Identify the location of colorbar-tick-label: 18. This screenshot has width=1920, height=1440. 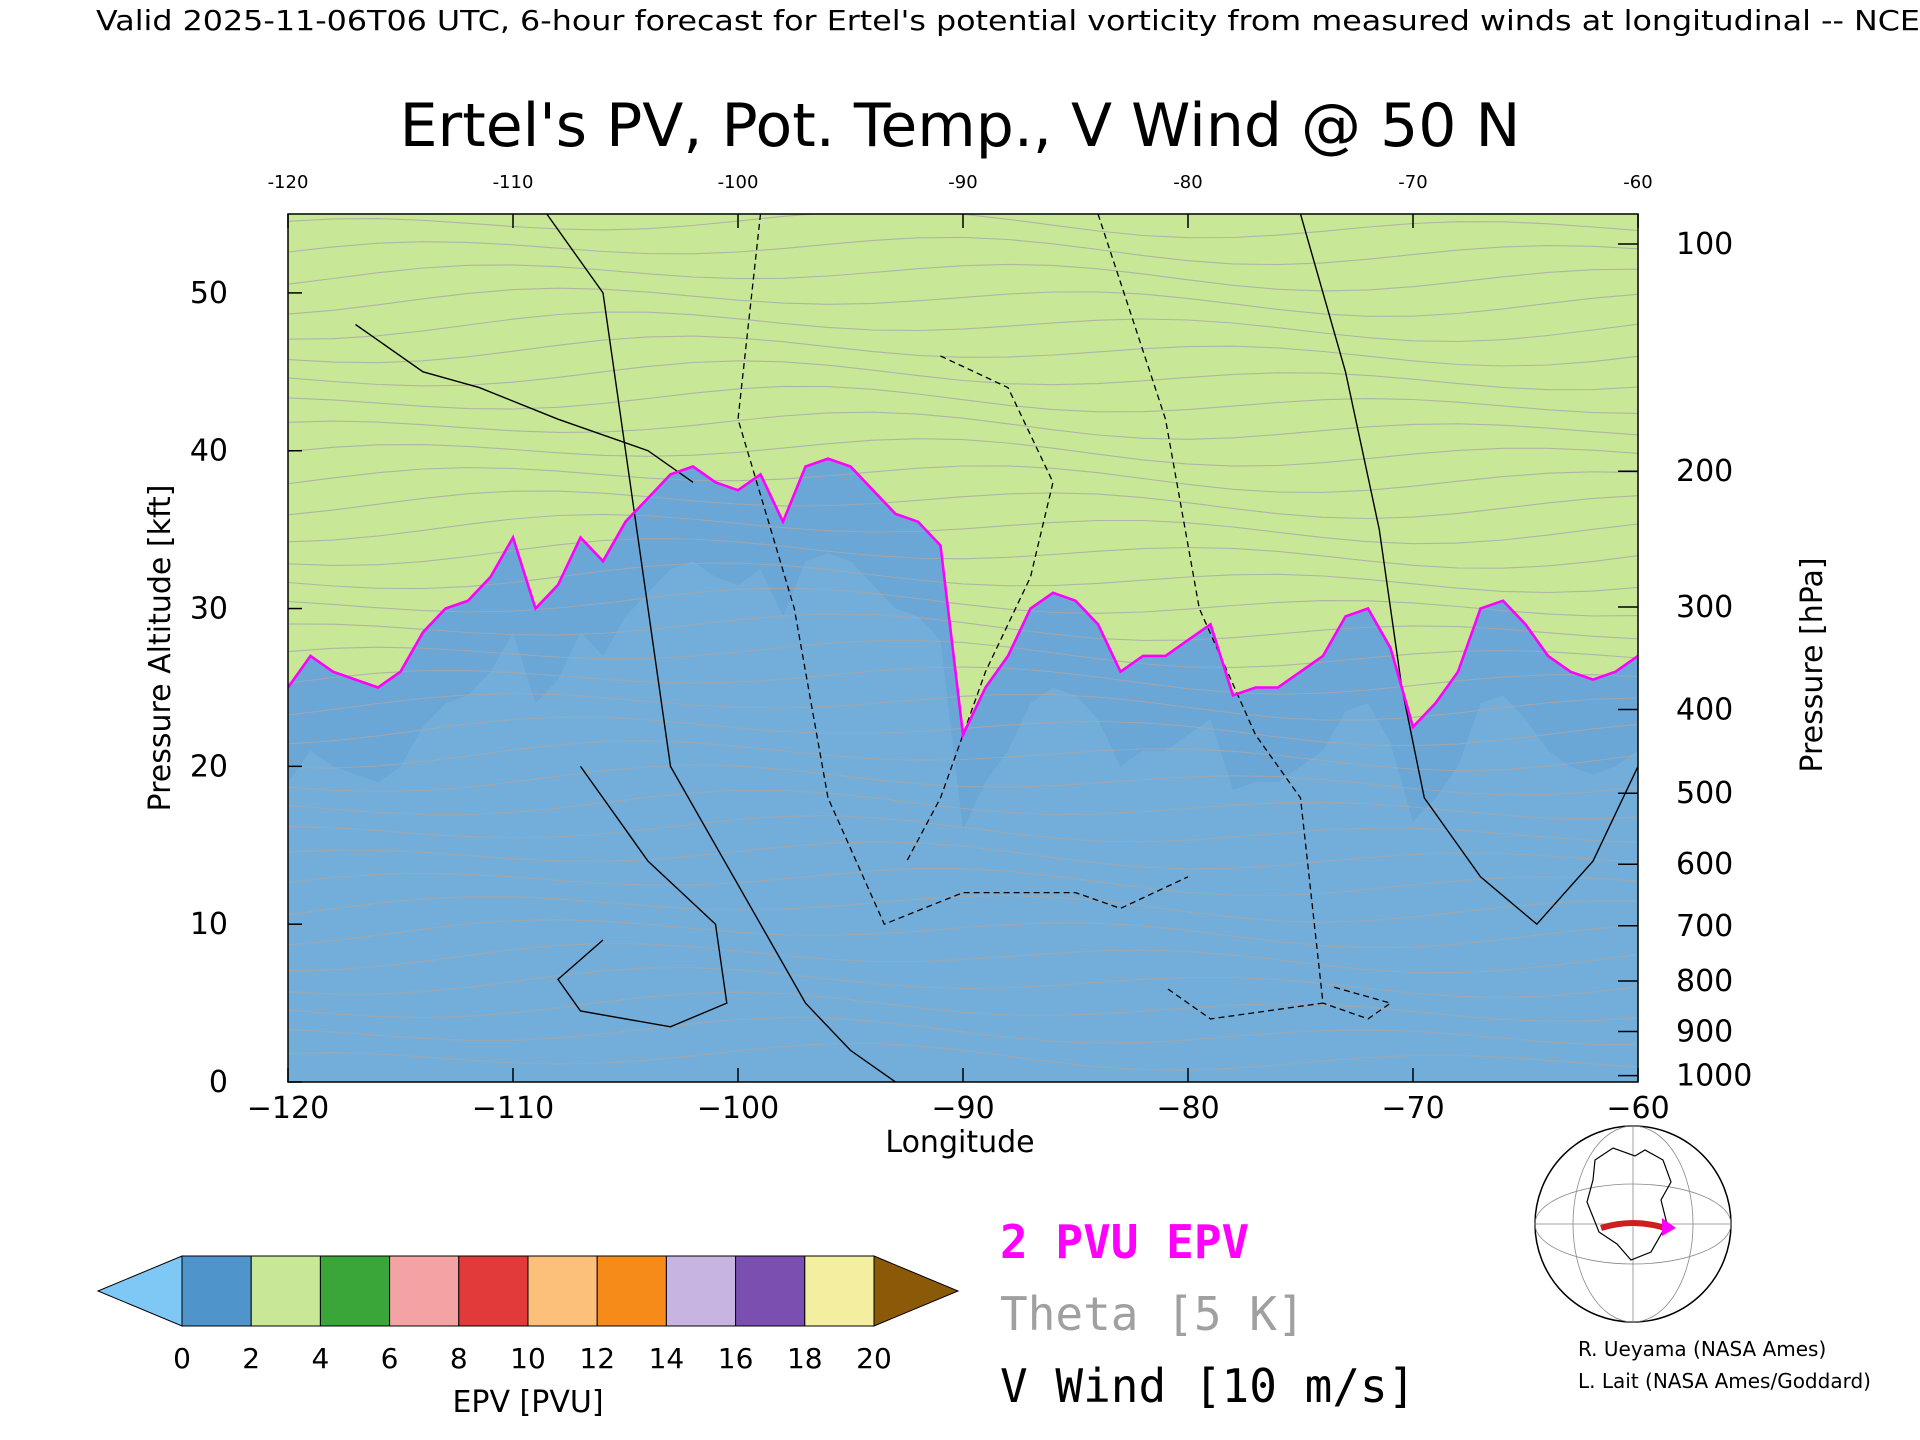
(805, 1358).